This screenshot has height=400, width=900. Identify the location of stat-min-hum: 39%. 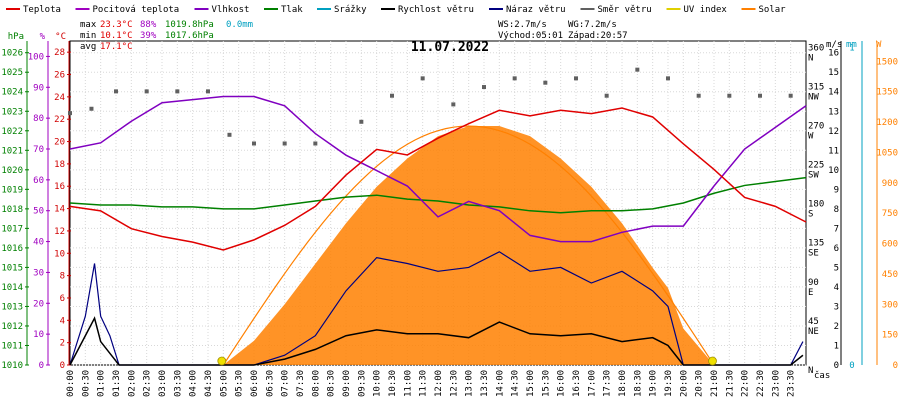
(148, 36).